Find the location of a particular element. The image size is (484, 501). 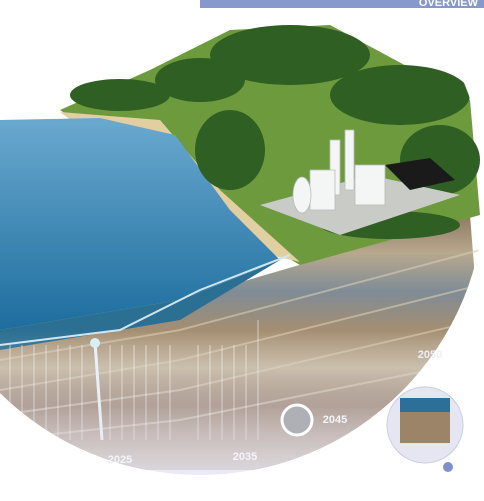

pond is located at coordinates (420, 174).